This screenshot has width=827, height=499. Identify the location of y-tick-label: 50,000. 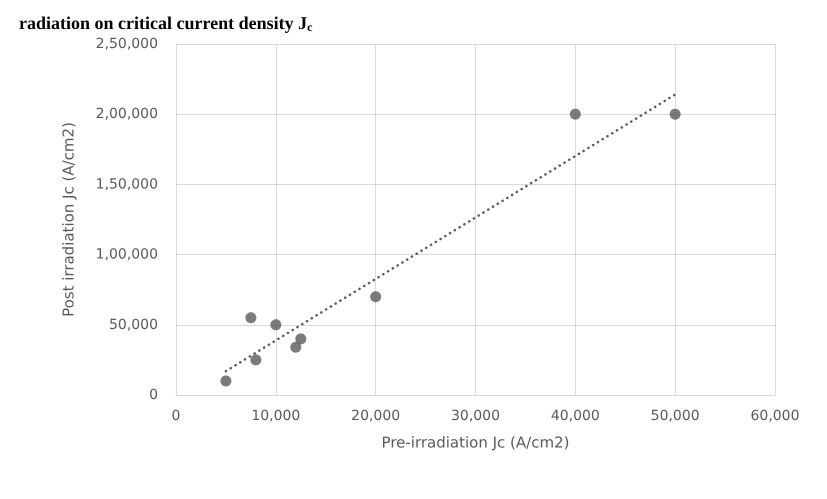
(133, 324).